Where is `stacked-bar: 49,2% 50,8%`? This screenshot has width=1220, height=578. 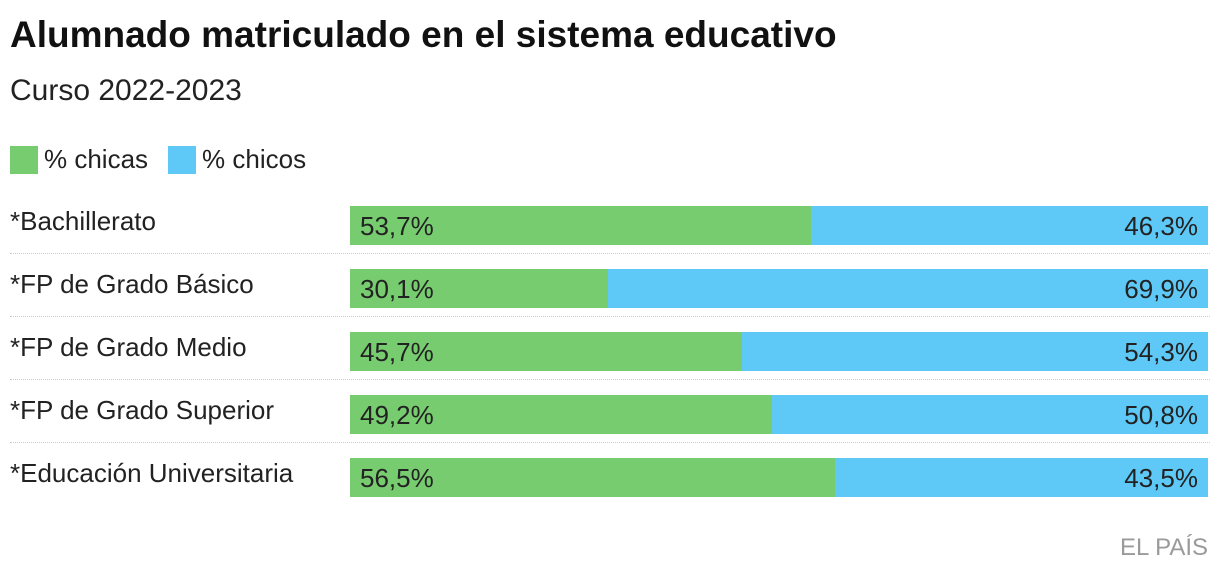
stacked-bar: 49,2% 50,8% is located at coordinates (779, 414).